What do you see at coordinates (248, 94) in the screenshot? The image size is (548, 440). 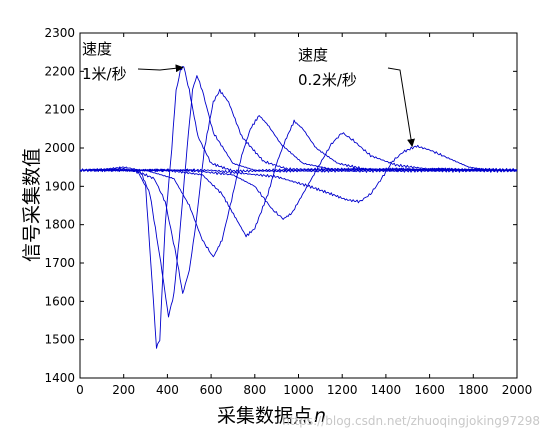 I see `annotation-layer: 速度 1米/秒 速度 0.2米/秒` at bounding box center [248, 94].